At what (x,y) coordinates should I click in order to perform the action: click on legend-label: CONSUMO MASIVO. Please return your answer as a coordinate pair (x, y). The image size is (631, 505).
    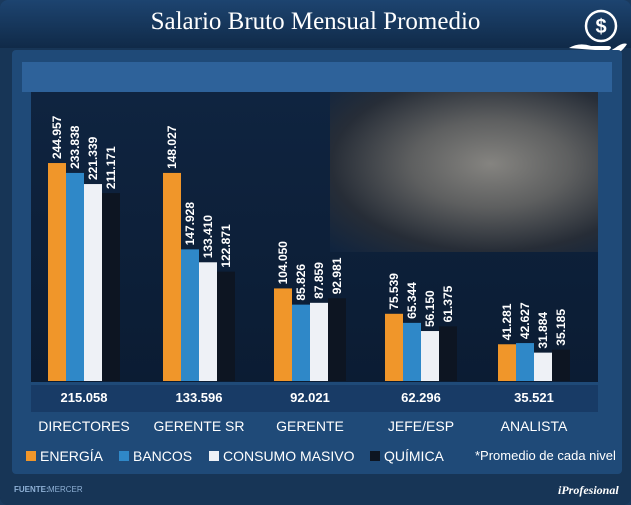
    Looking at the image, I should click on (289, 456).